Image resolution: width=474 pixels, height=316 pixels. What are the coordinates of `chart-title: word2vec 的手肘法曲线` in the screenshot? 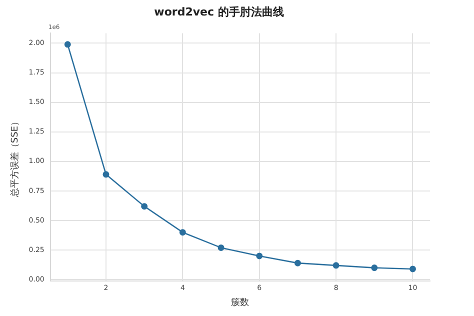 It's located at (219, 11).